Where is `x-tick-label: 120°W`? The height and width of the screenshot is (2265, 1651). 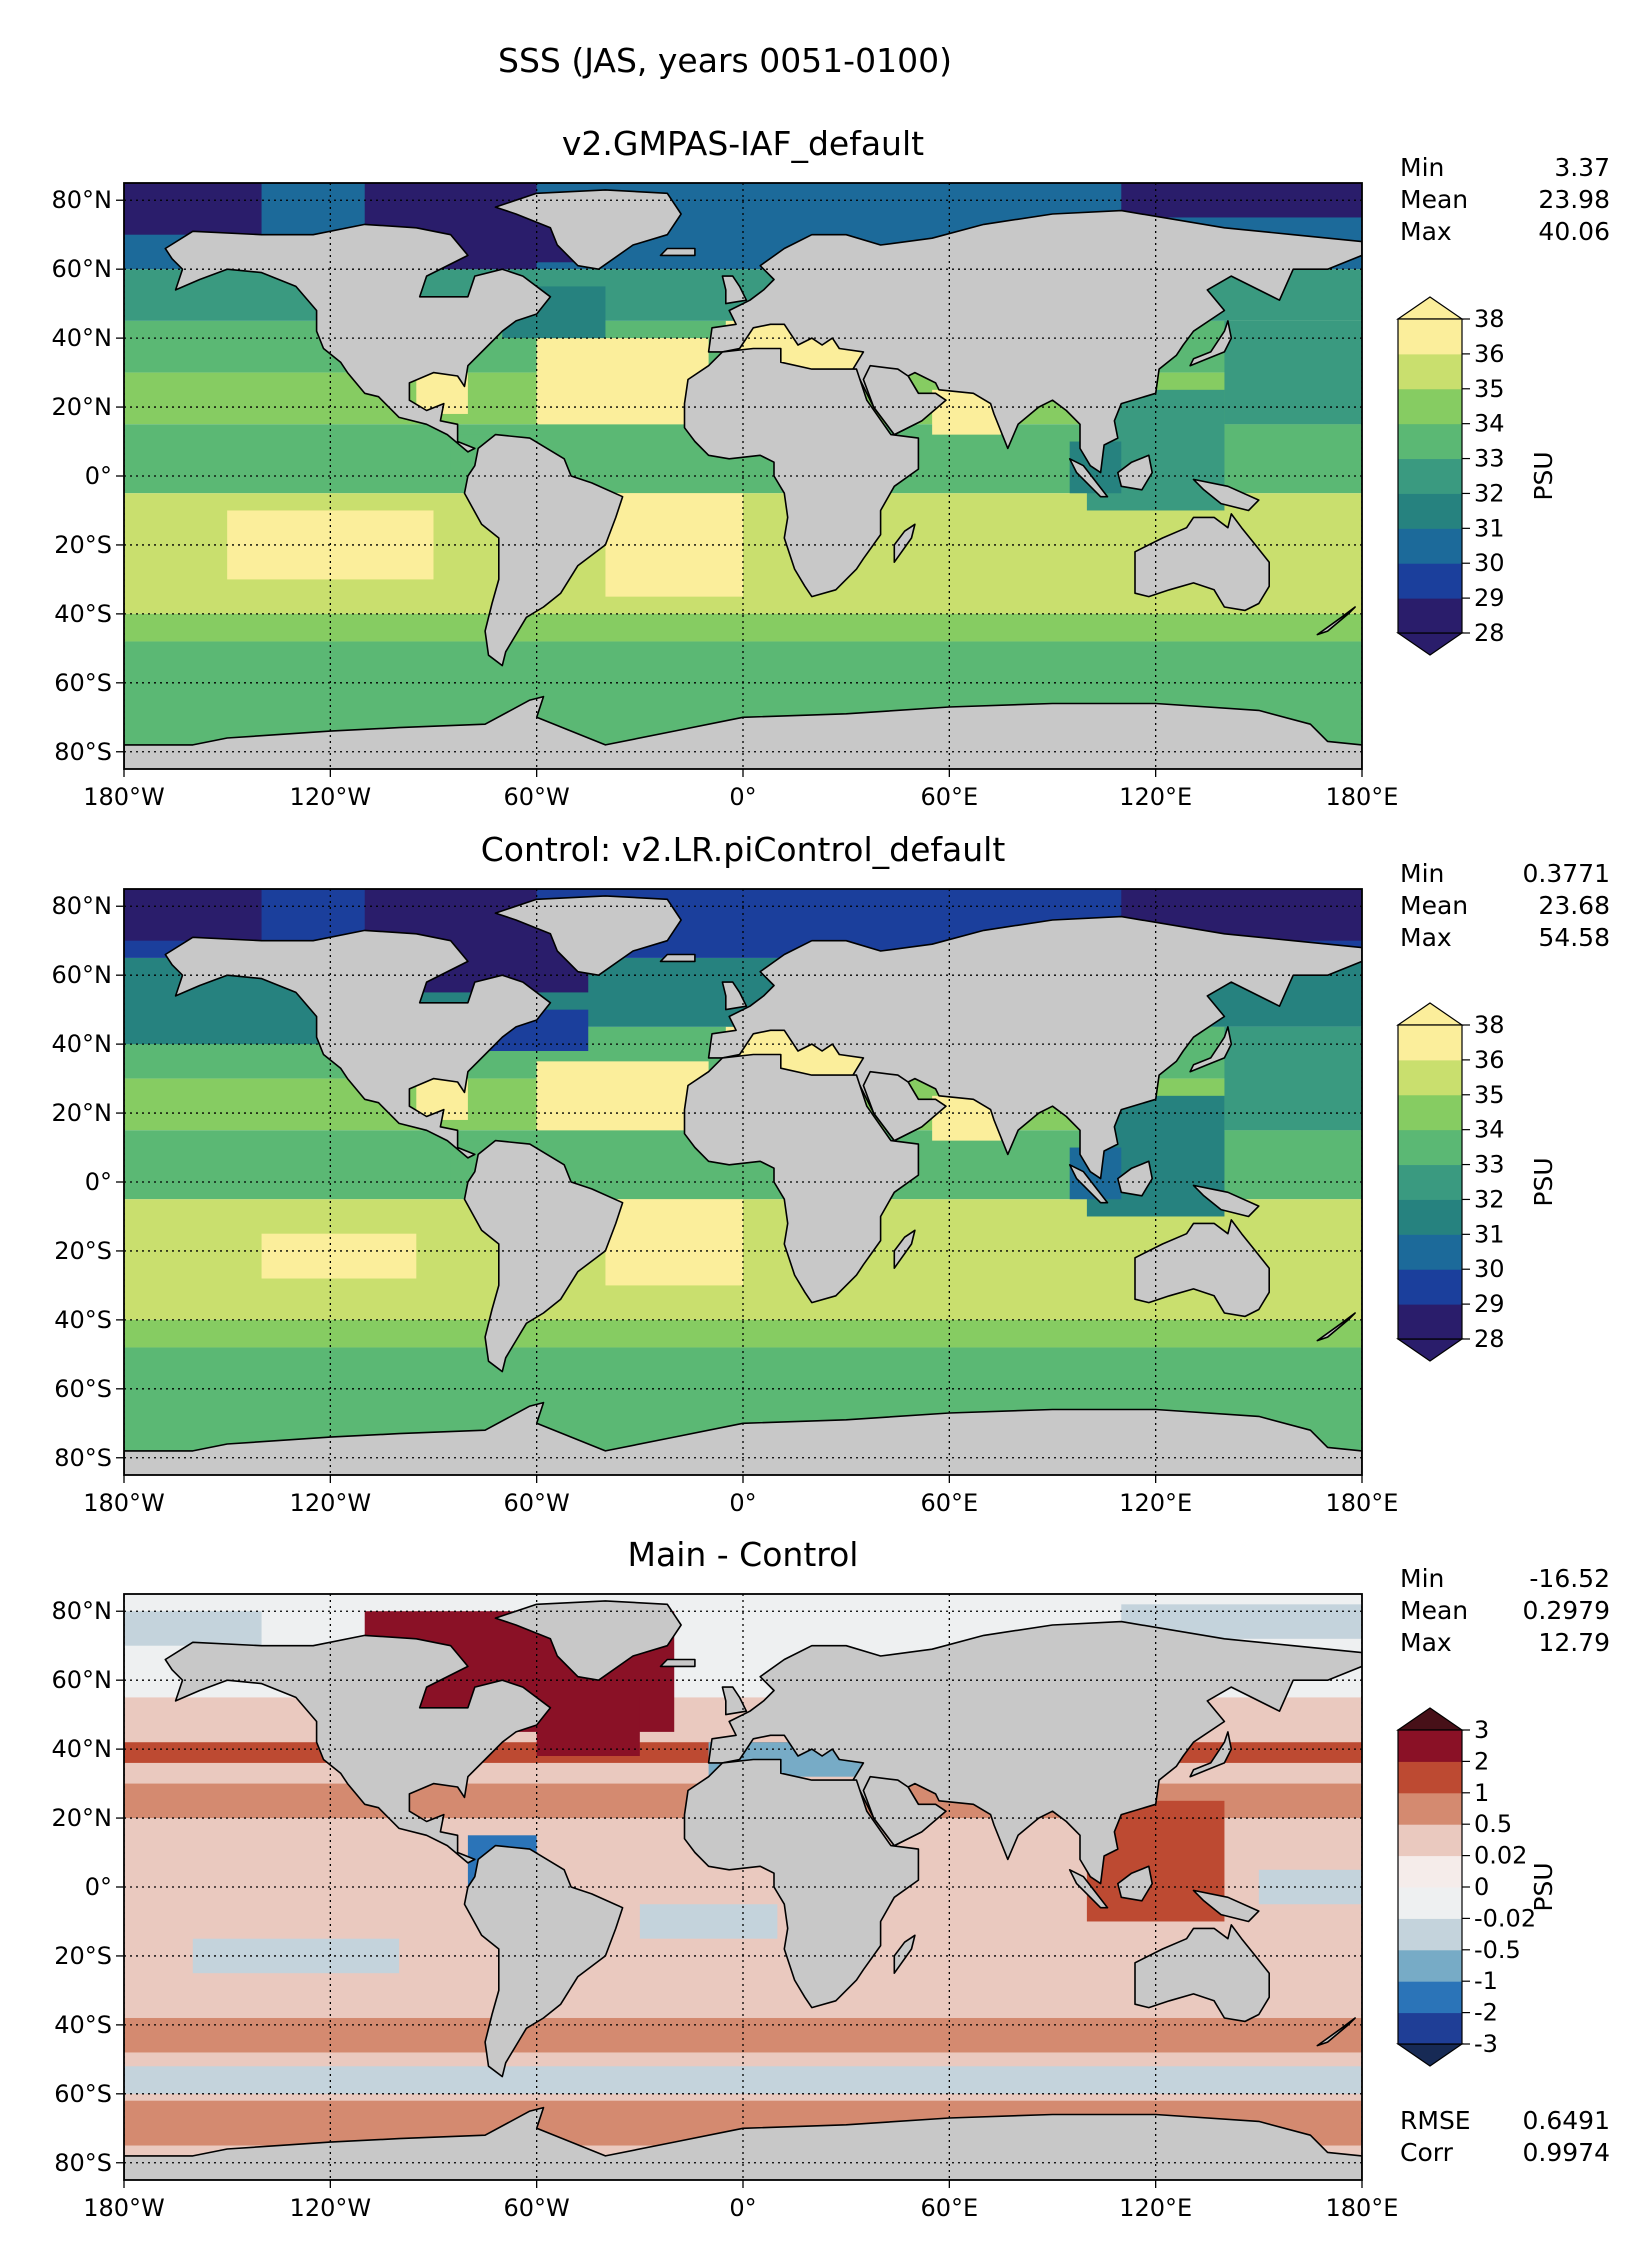
x-tick-label: 120°W is located at coordinates (331, 1503).